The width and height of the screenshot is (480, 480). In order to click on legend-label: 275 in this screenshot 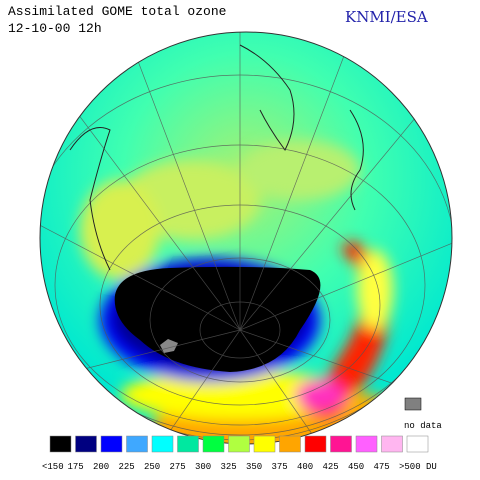, I will do `click(178, 467)`.